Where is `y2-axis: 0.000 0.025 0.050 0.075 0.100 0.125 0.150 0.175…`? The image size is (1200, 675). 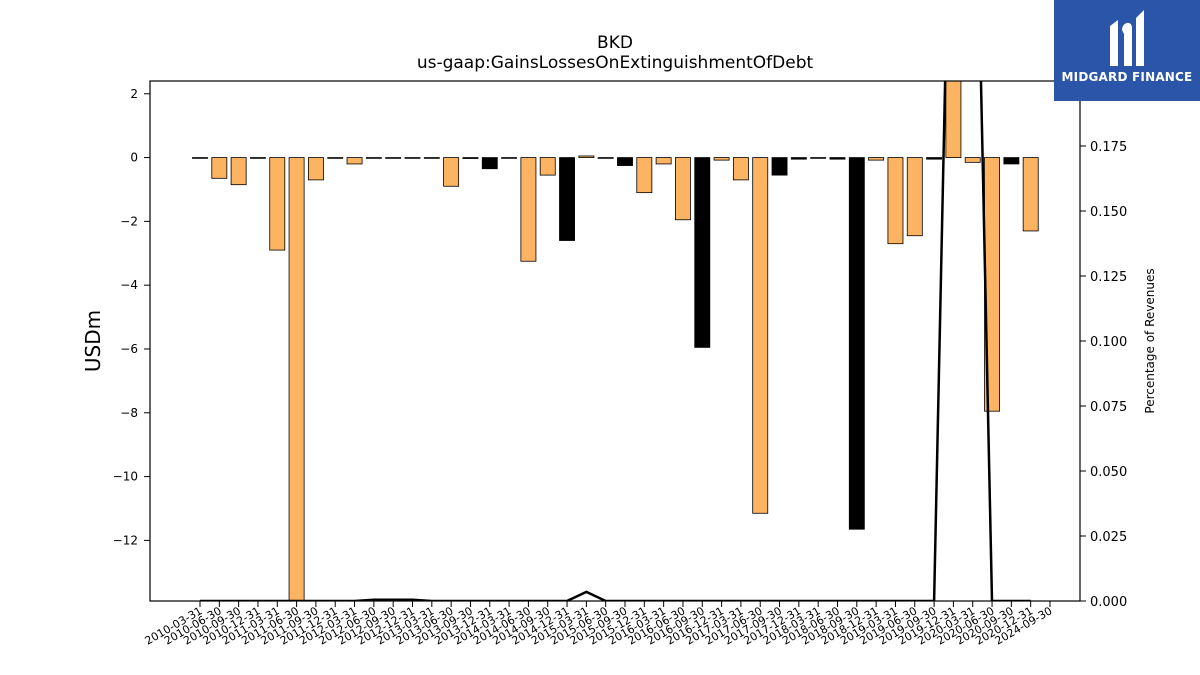 y2-axis: 0.000 0.025 0.050 0.075 0.100 0.125 0.150 0.175… is located at coordinates (1103, 342).